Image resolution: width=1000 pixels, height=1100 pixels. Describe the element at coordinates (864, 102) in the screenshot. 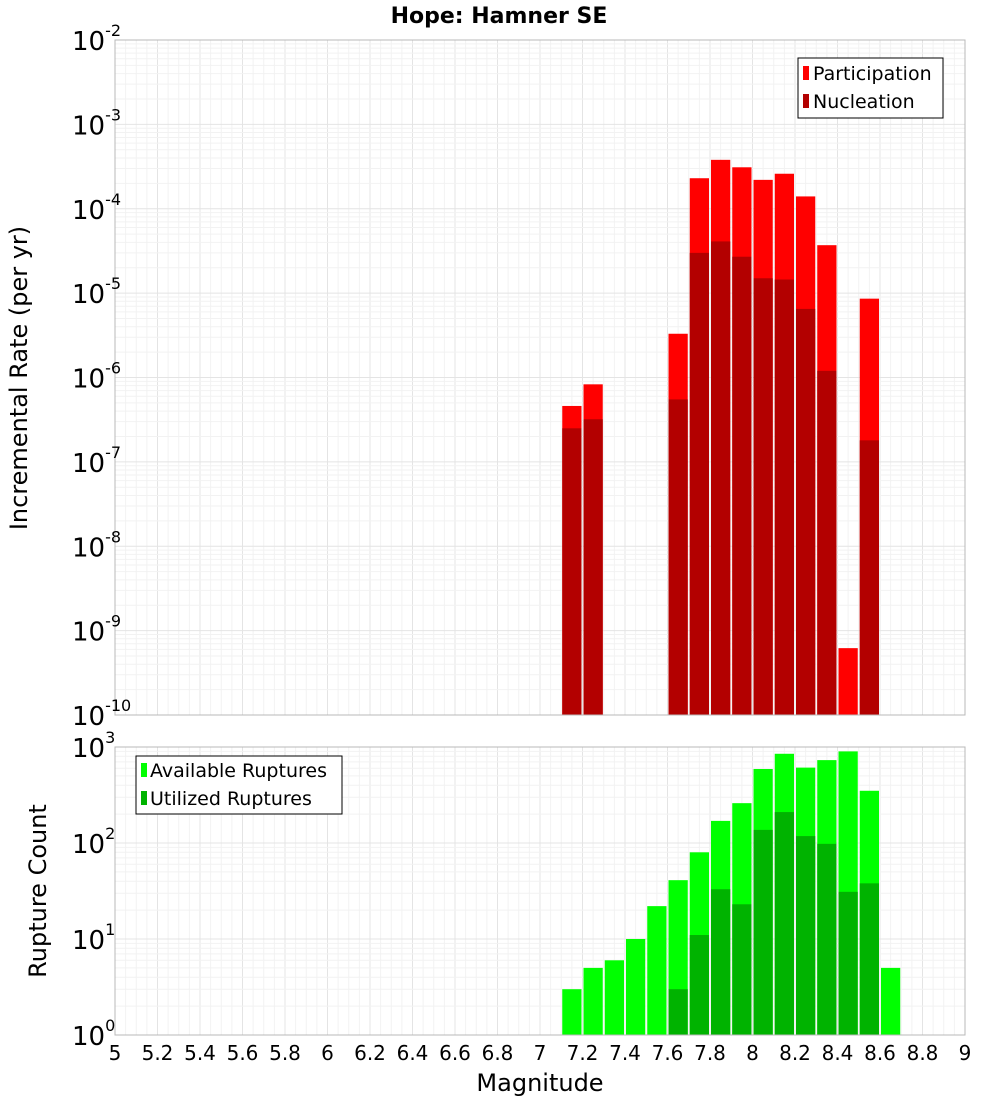

I see `nucleation-legend-label: Nucleation` at that location.